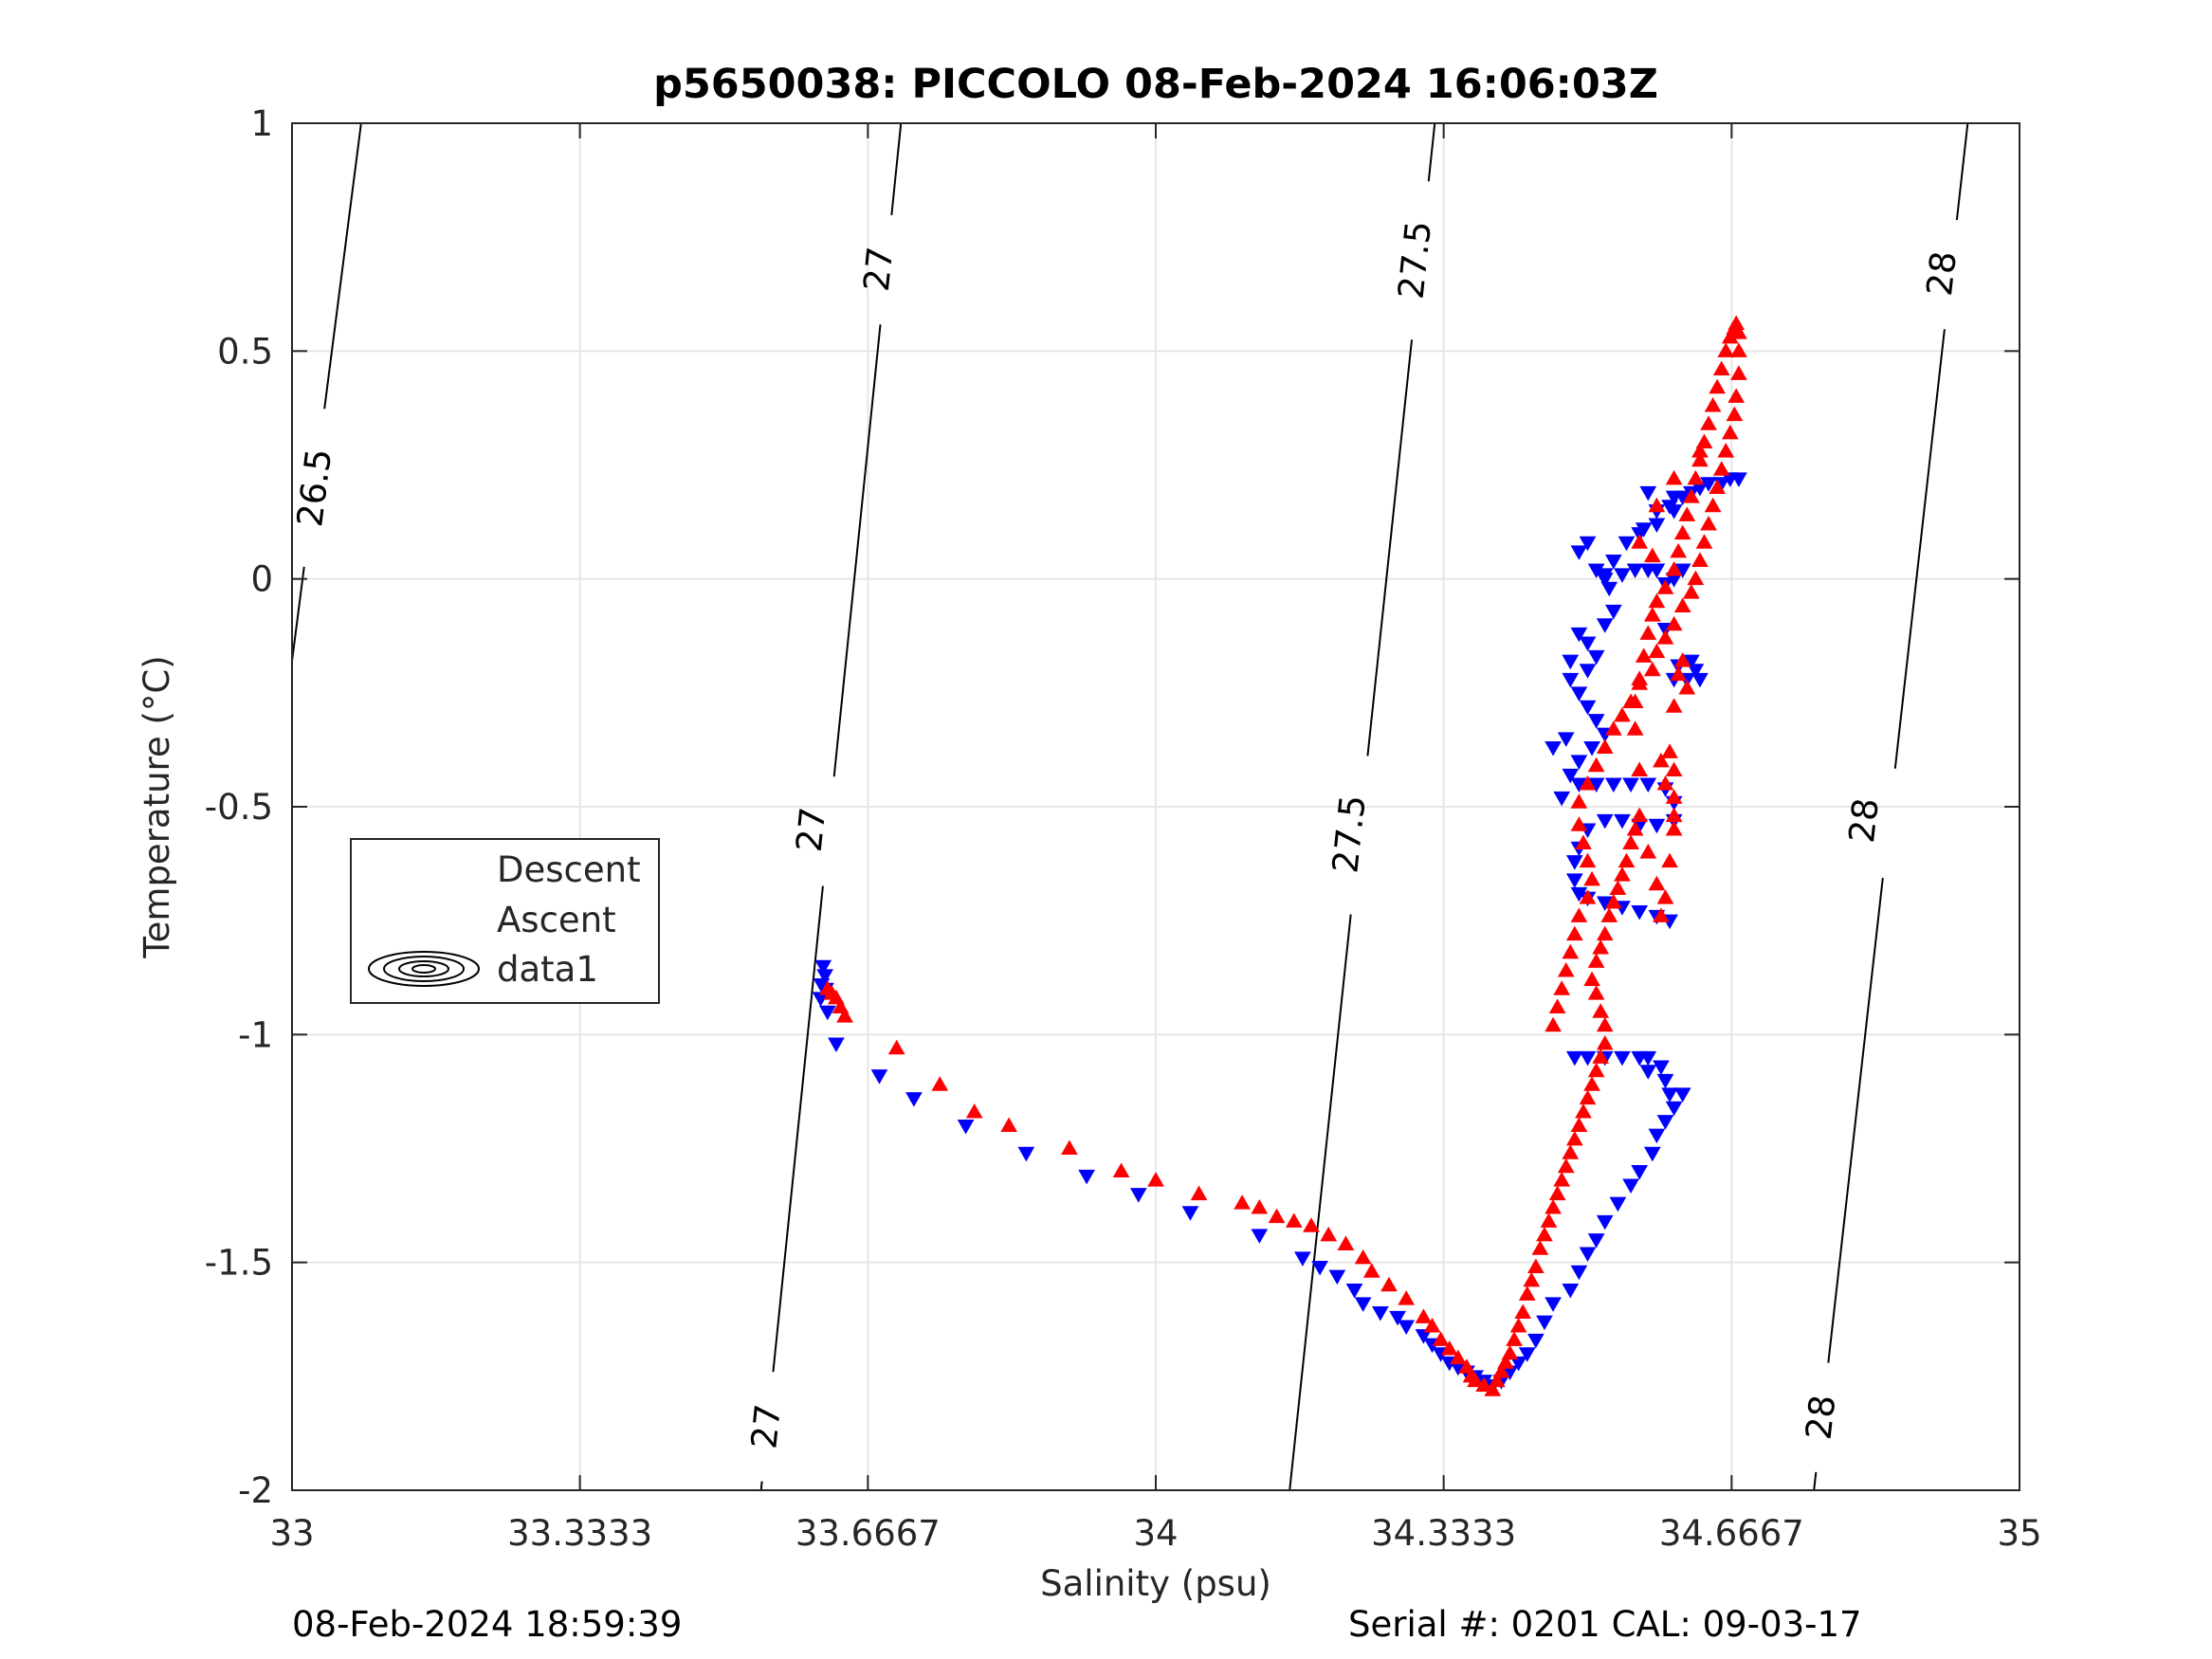 This screenshot has width=2212, height=1659. I want to click on y-tick-label: 1, so click(261, 123).